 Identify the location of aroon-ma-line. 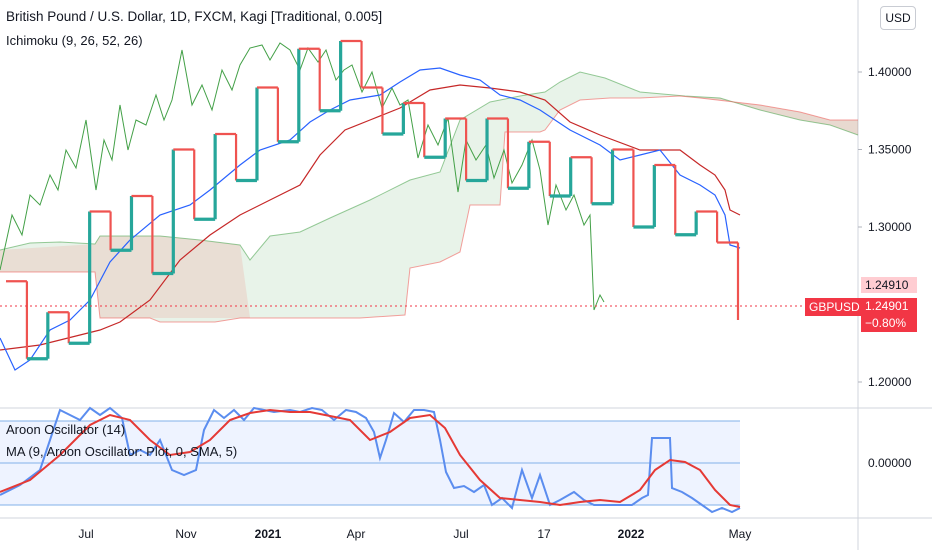
(370, 458).